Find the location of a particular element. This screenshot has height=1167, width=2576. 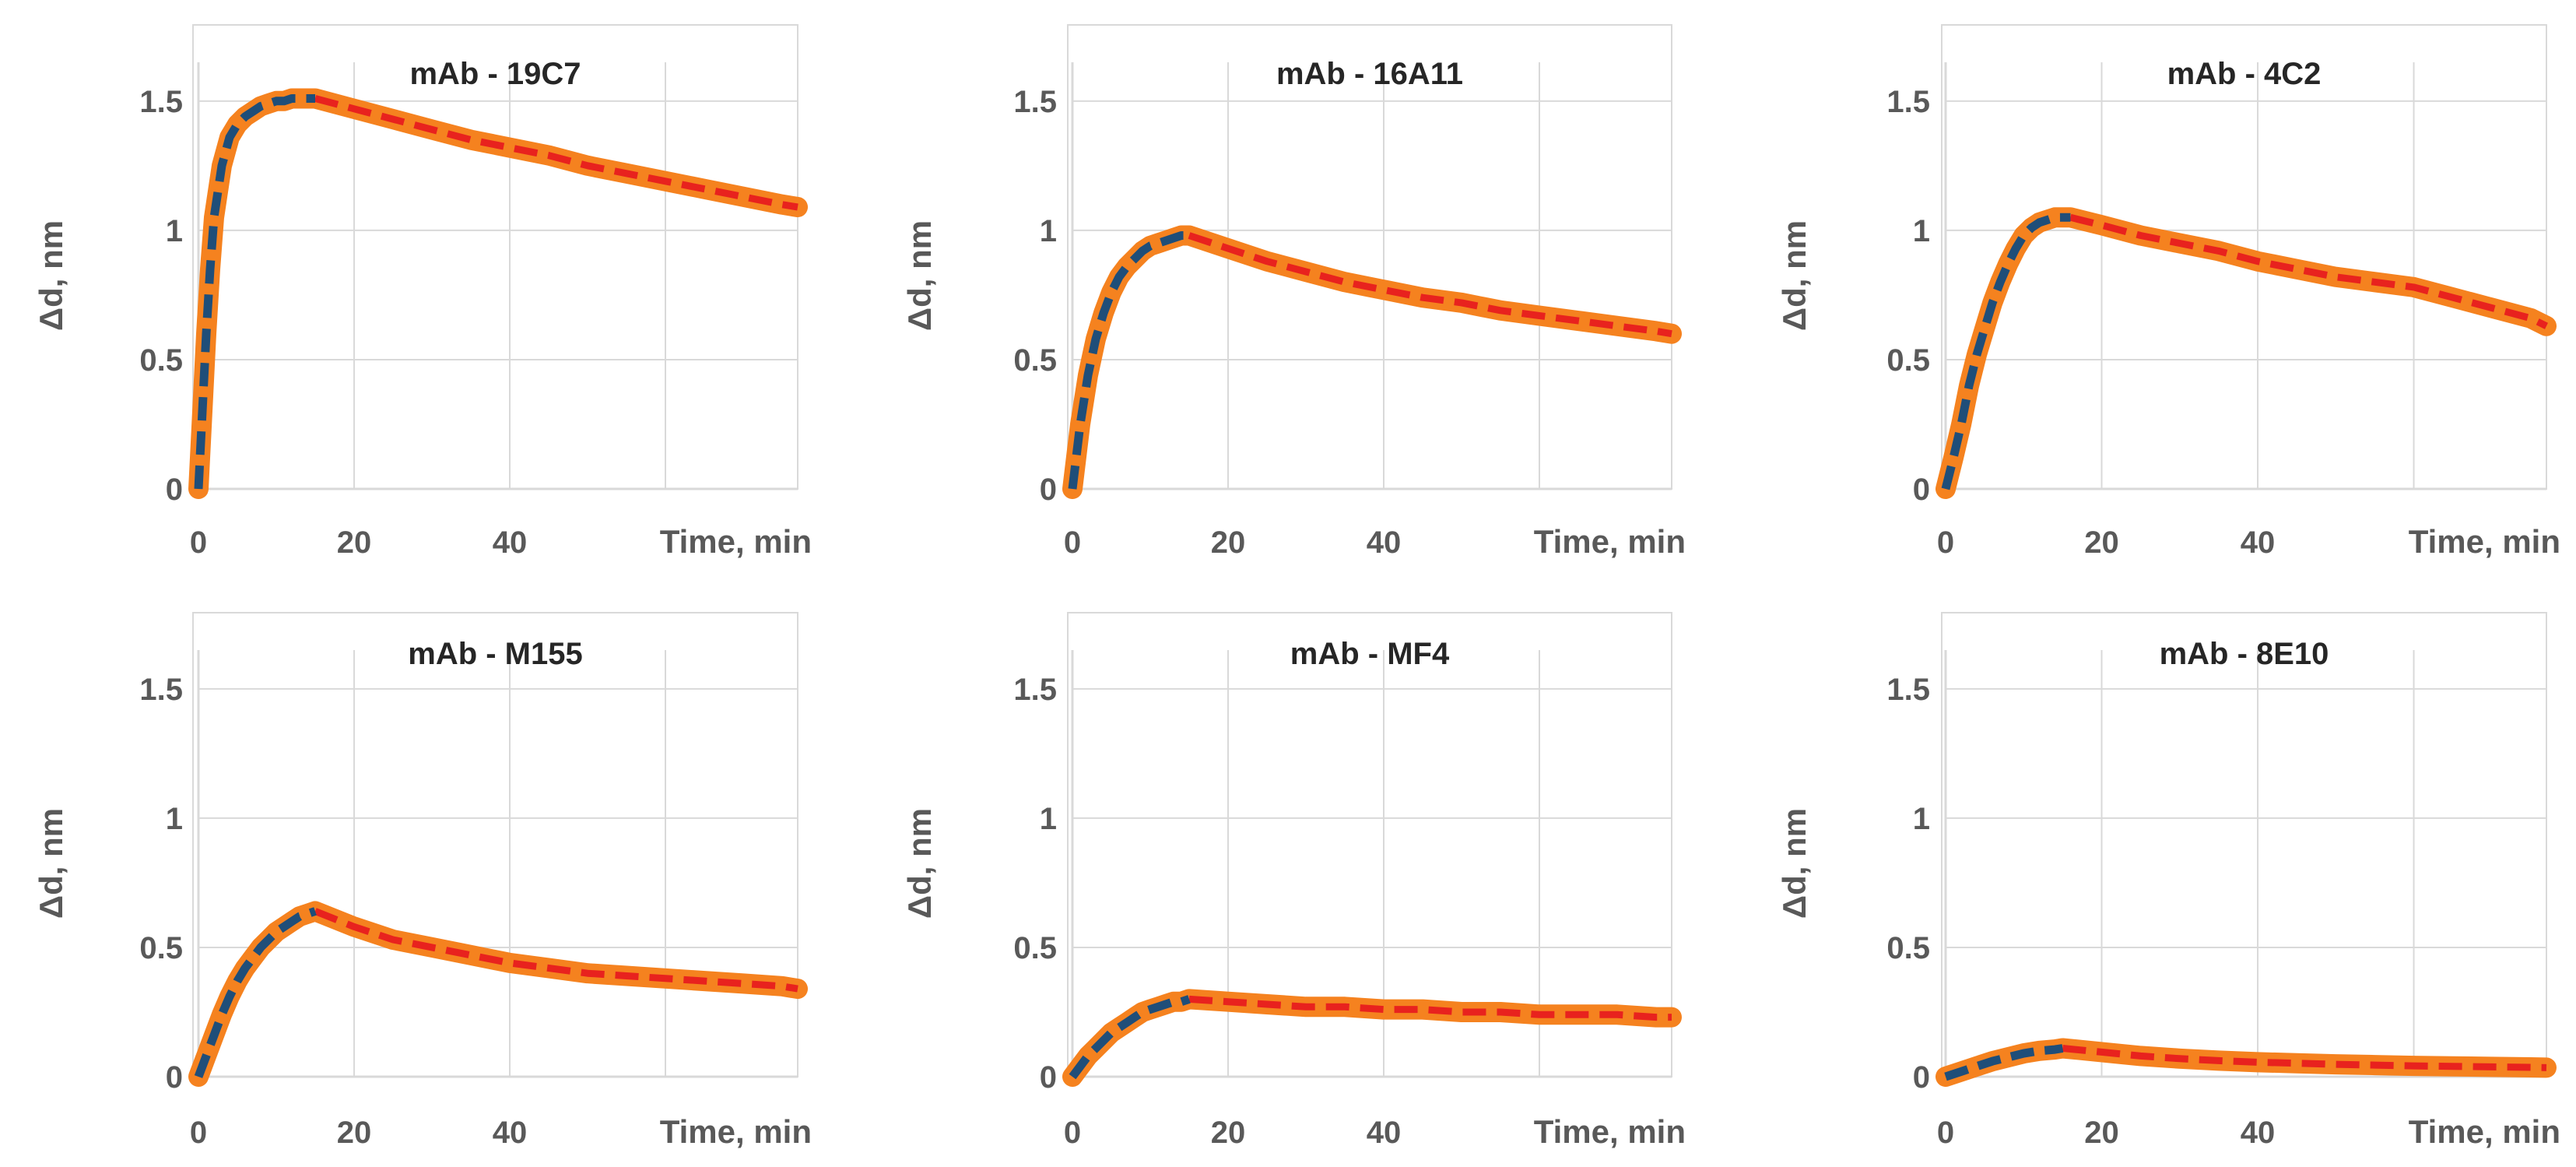

chart-panel: mAb - M155 0 0.5 1 1.5 0 20 40 Time, min Δd, nm is located at coordinates (423, 881).